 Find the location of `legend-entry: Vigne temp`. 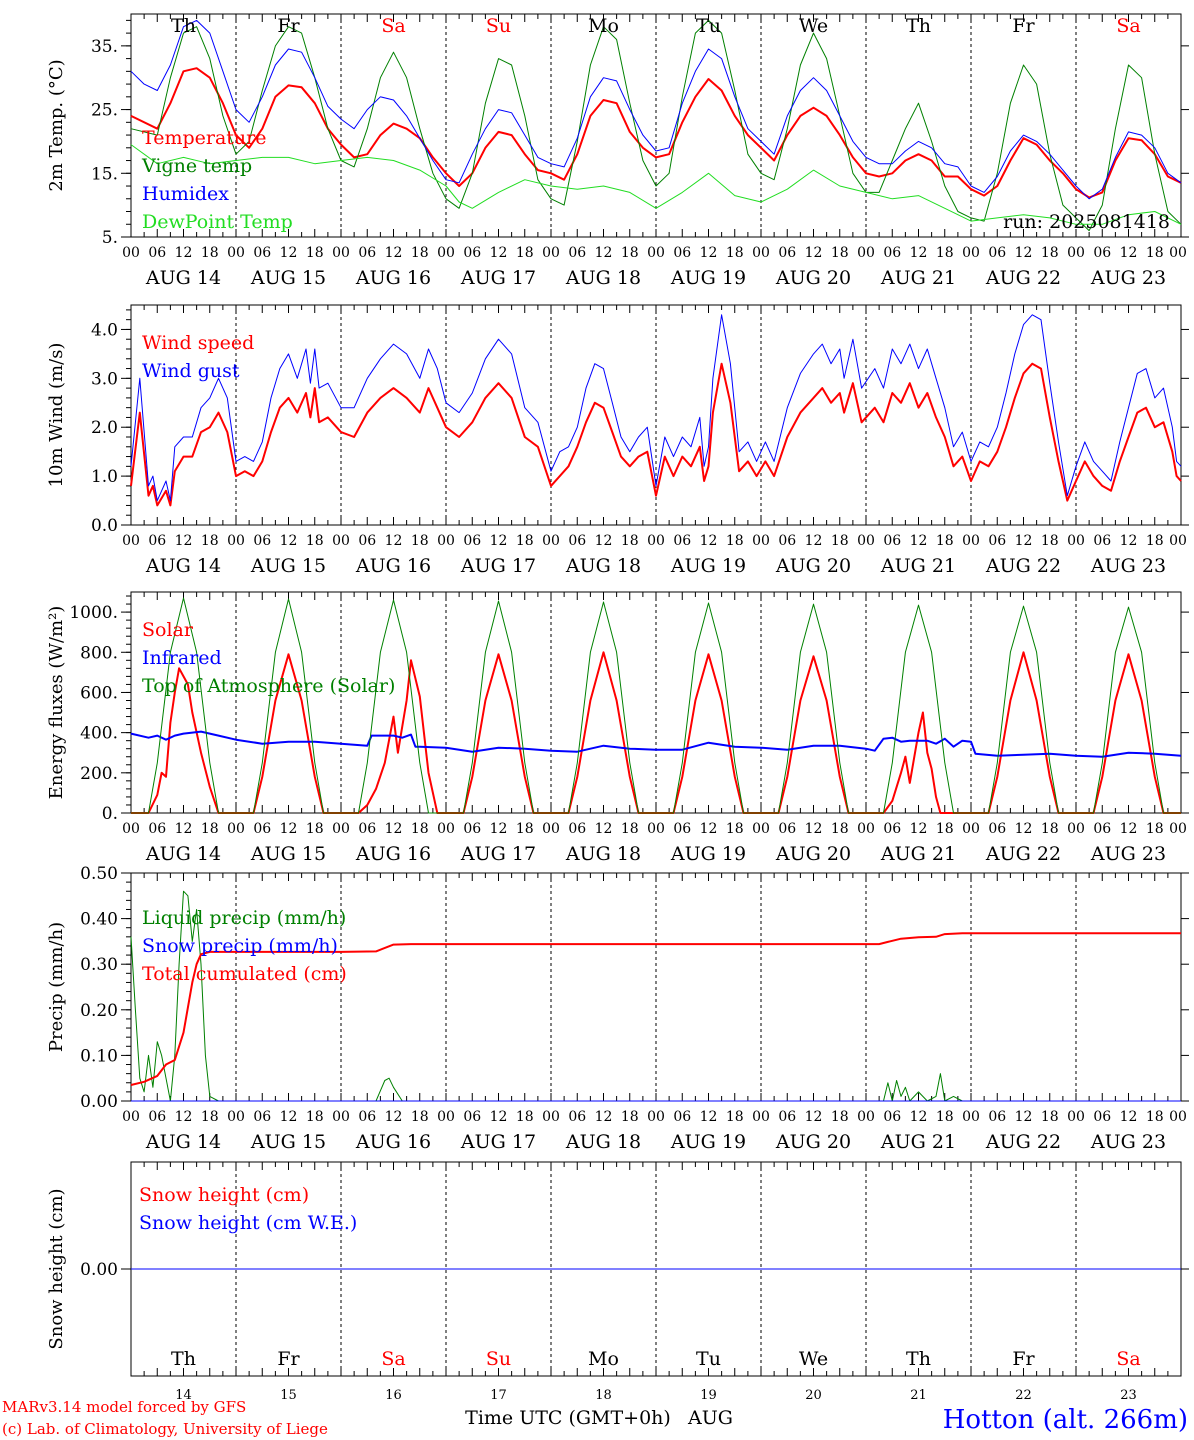

legend-entry: Vigne temp is located at coordinates (196, 166).